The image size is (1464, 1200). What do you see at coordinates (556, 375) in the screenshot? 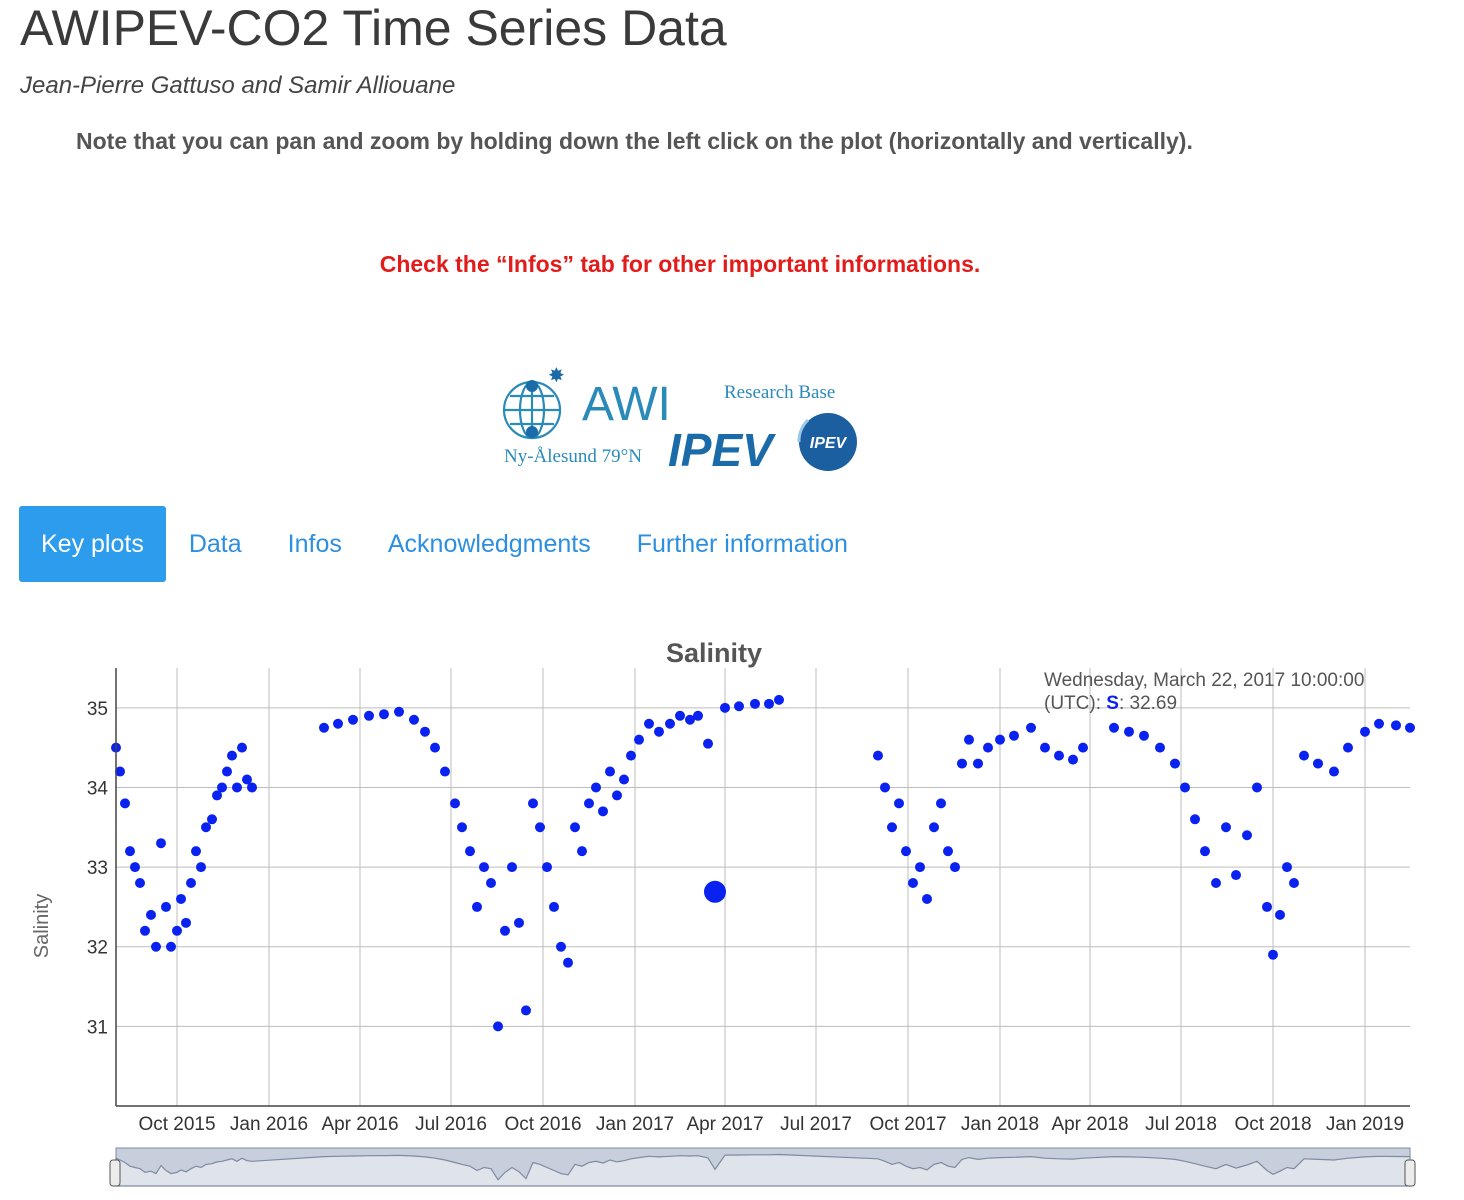
I see `star-icon: ✸` at bounding box center [556, 375].